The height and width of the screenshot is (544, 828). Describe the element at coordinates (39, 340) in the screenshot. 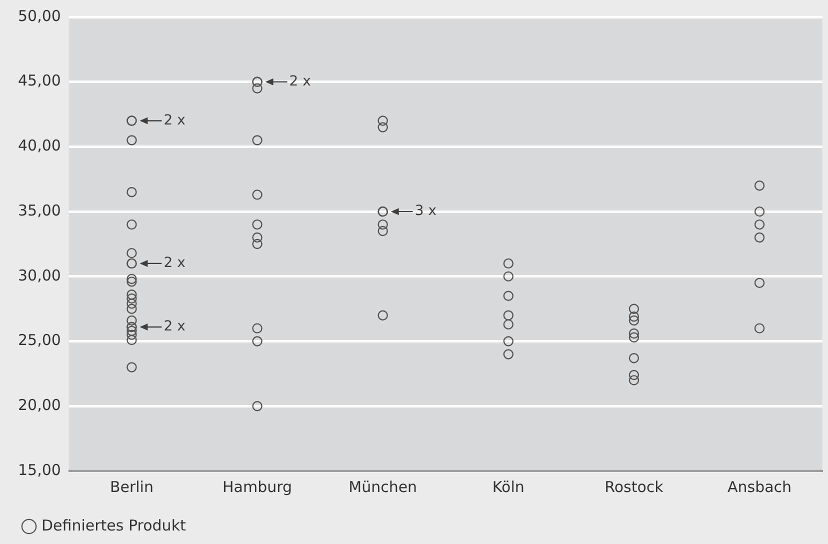

I see `y-tick-label: 25,00` at that location.